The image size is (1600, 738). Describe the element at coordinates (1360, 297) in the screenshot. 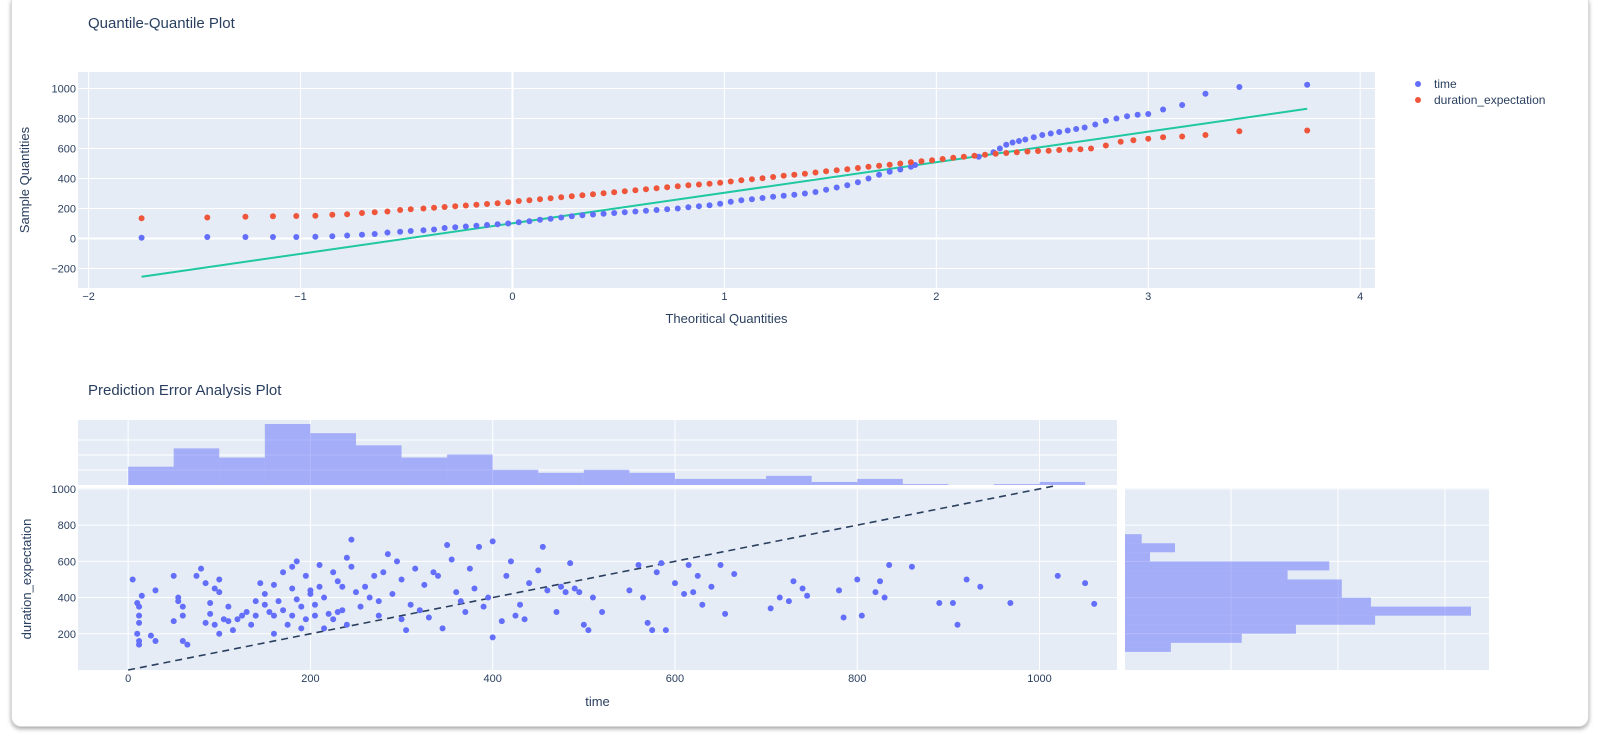

I see `qq-x-tick-label: 4` at that location.